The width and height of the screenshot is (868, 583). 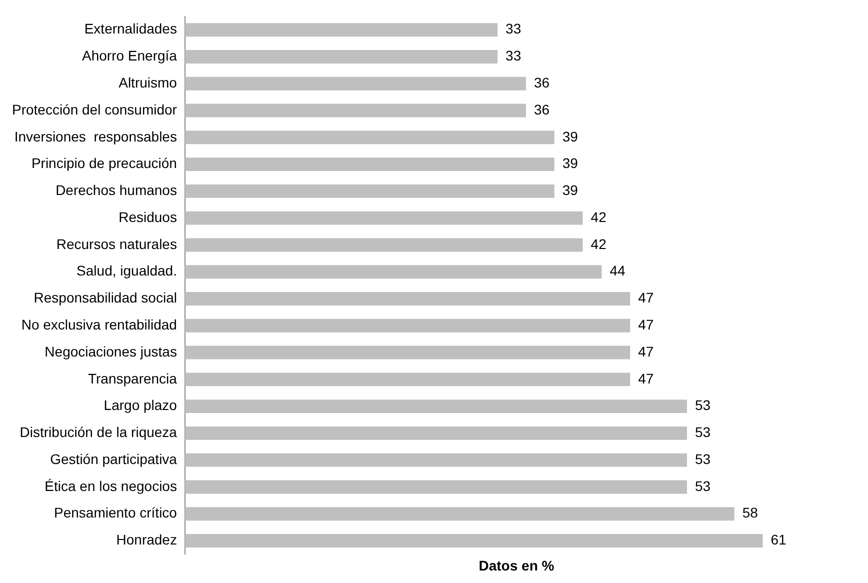 What do you see at coordinates (516, 565) in the screenshot?
I see `x-axis-title: Datos en %` at bounding box center [516, 565].